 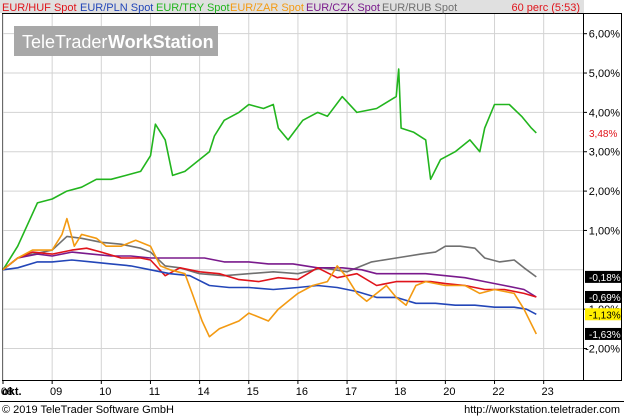 I want to click on x-tick-label: 08, so click(x=7, y=392).